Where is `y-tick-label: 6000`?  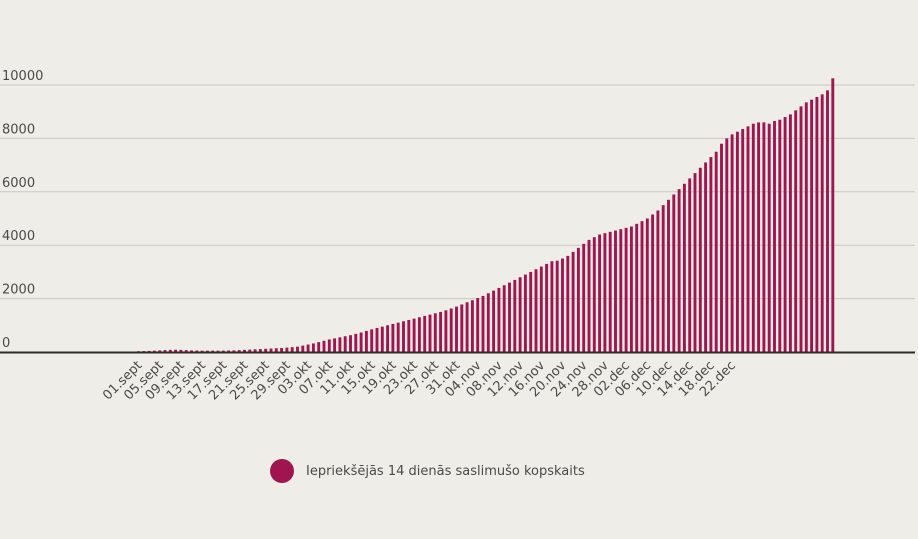
y-tick-label: 6000 is located at coordinates (18, 183).